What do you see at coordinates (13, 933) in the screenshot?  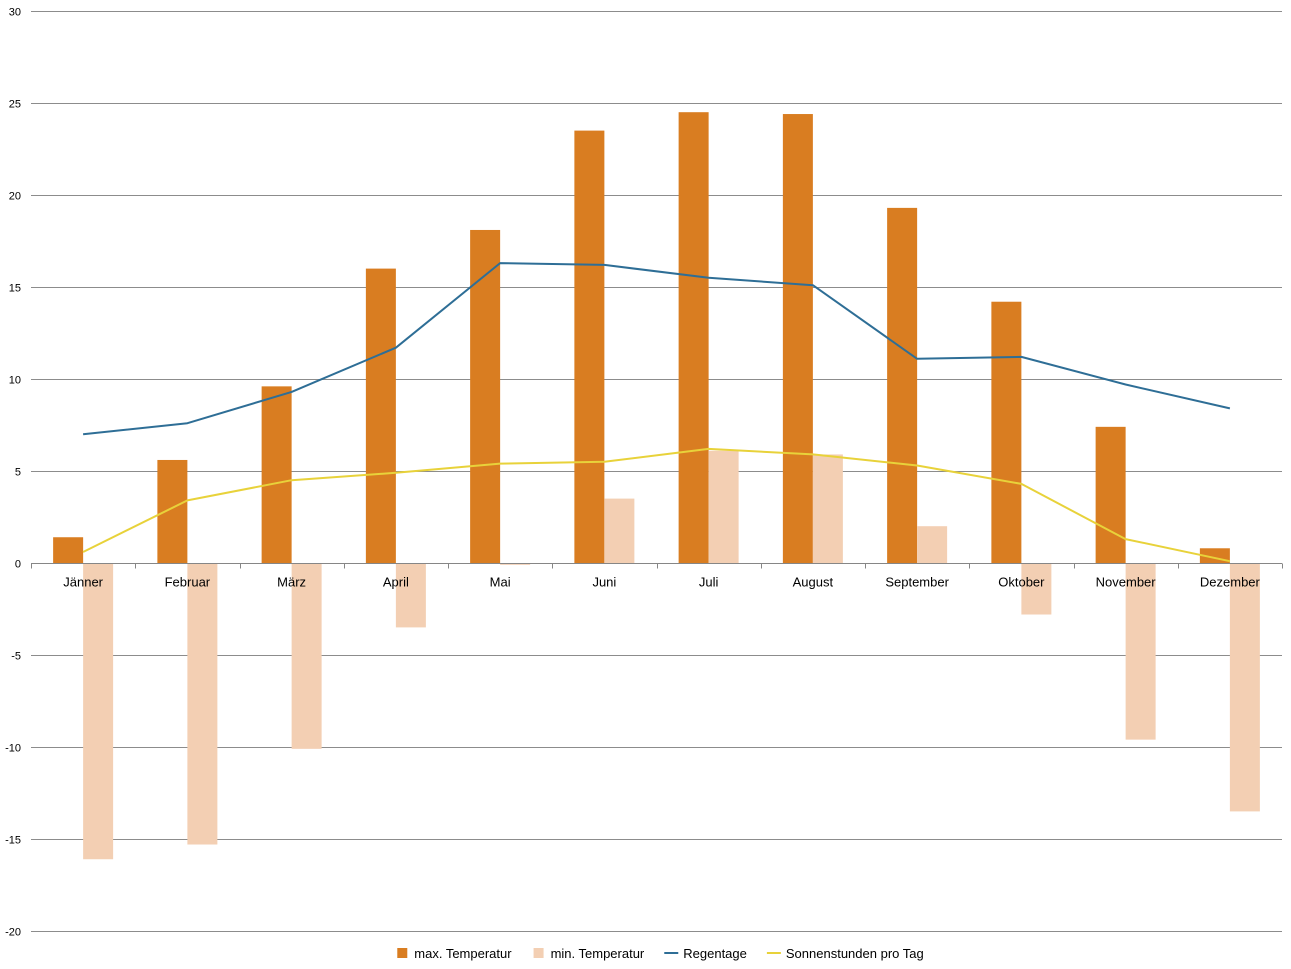 I see `y-tick-label: -20` at bounding box center [13, 933].